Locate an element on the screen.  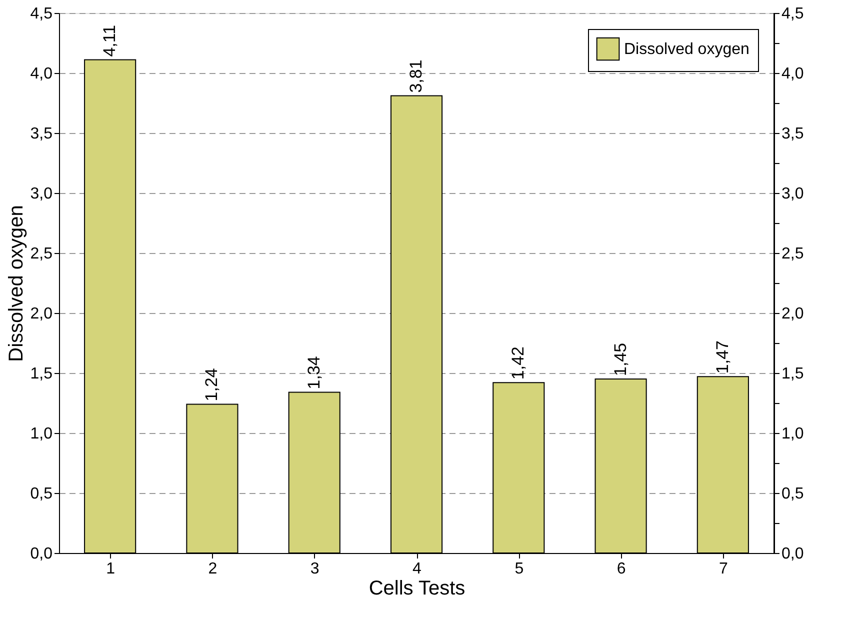
y2-tick-label: 3,5 is located at coordinates (793, 134).